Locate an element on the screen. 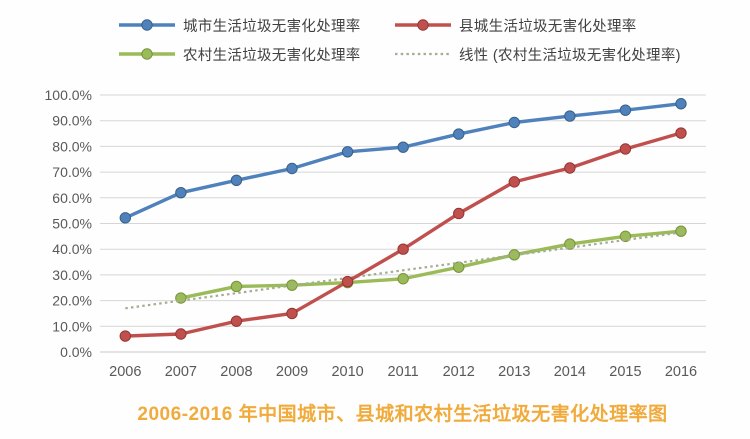  x-tick-label: 2012 is located at coordinates (459, 372).